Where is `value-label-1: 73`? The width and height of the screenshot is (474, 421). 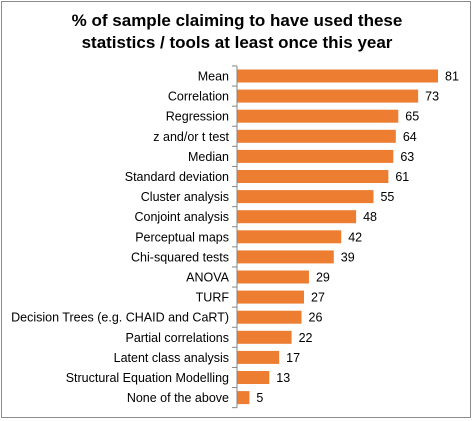 value-label-1: 73 is located at coordinates (432, 97).